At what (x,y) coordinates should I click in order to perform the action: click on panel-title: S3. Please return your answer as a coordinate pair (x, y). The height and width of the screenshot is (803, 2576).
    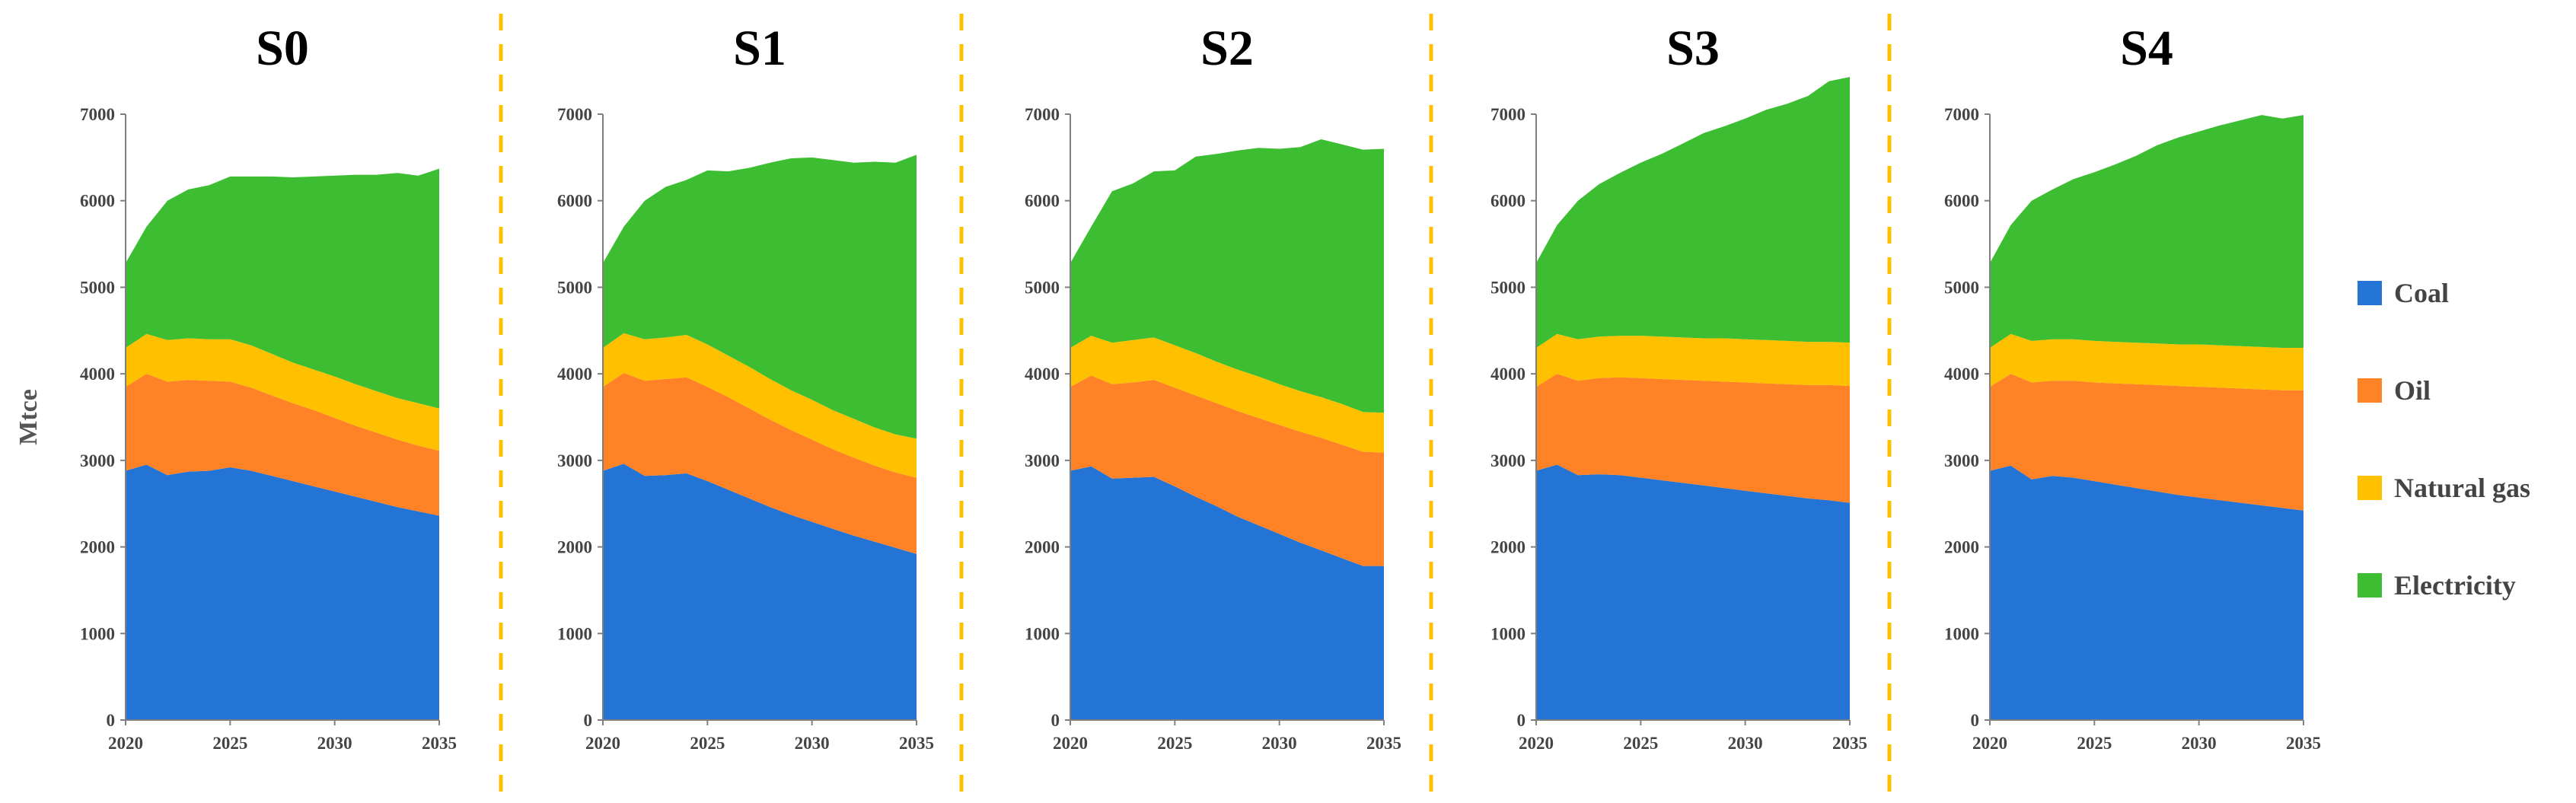
    Looking at the image, I should click on (1693, 48).